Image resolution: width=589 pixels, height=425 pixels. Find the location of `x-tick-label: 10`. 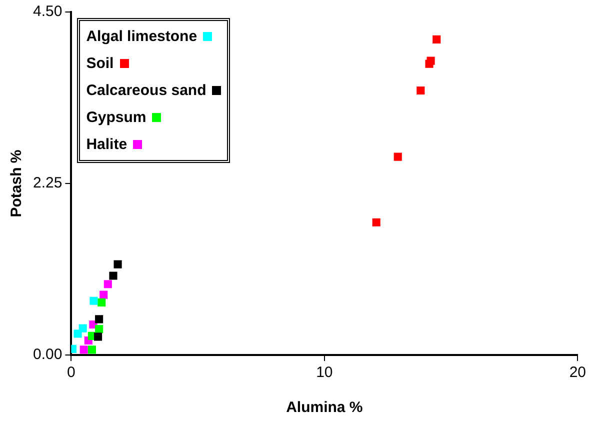

x-tick-label: 10 is located at coordinates (324, 373).